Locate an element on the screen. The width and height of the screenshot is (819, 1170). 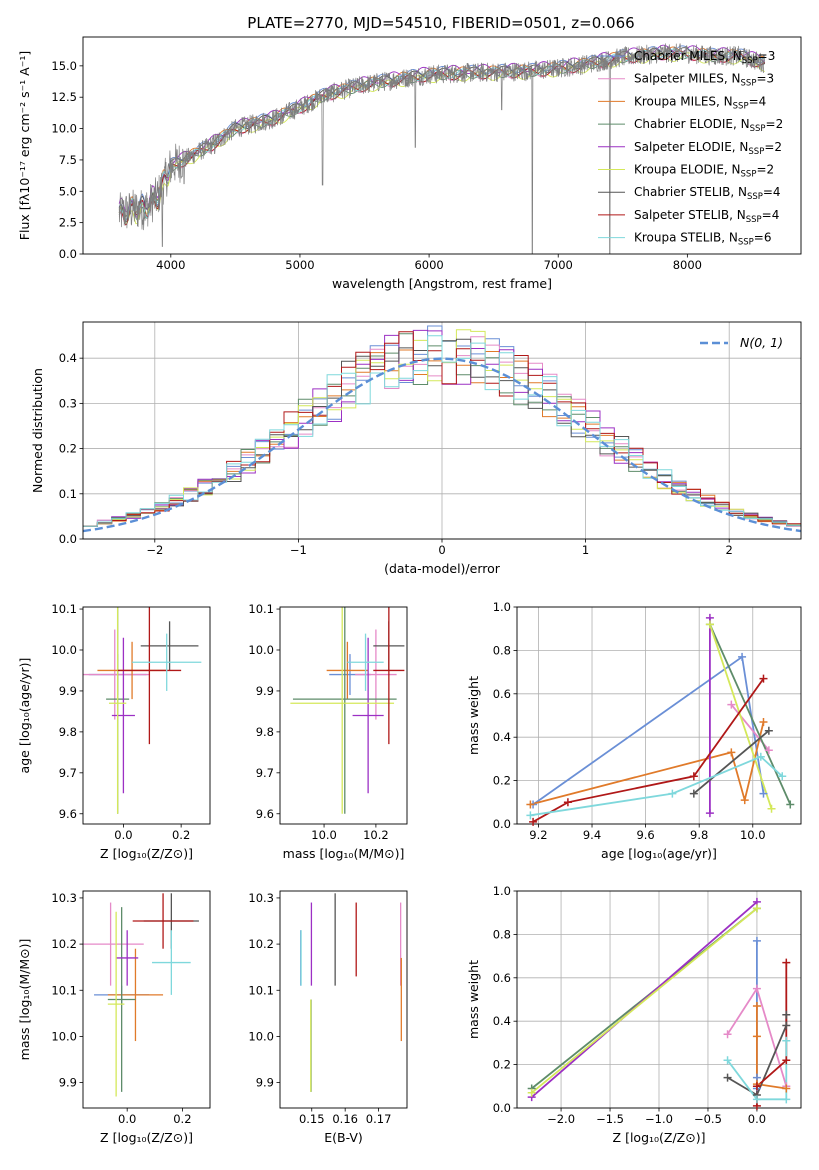
y-axis-label: mass [log₁₀(M/M⊙)] is located at coordinates (24, 1000).